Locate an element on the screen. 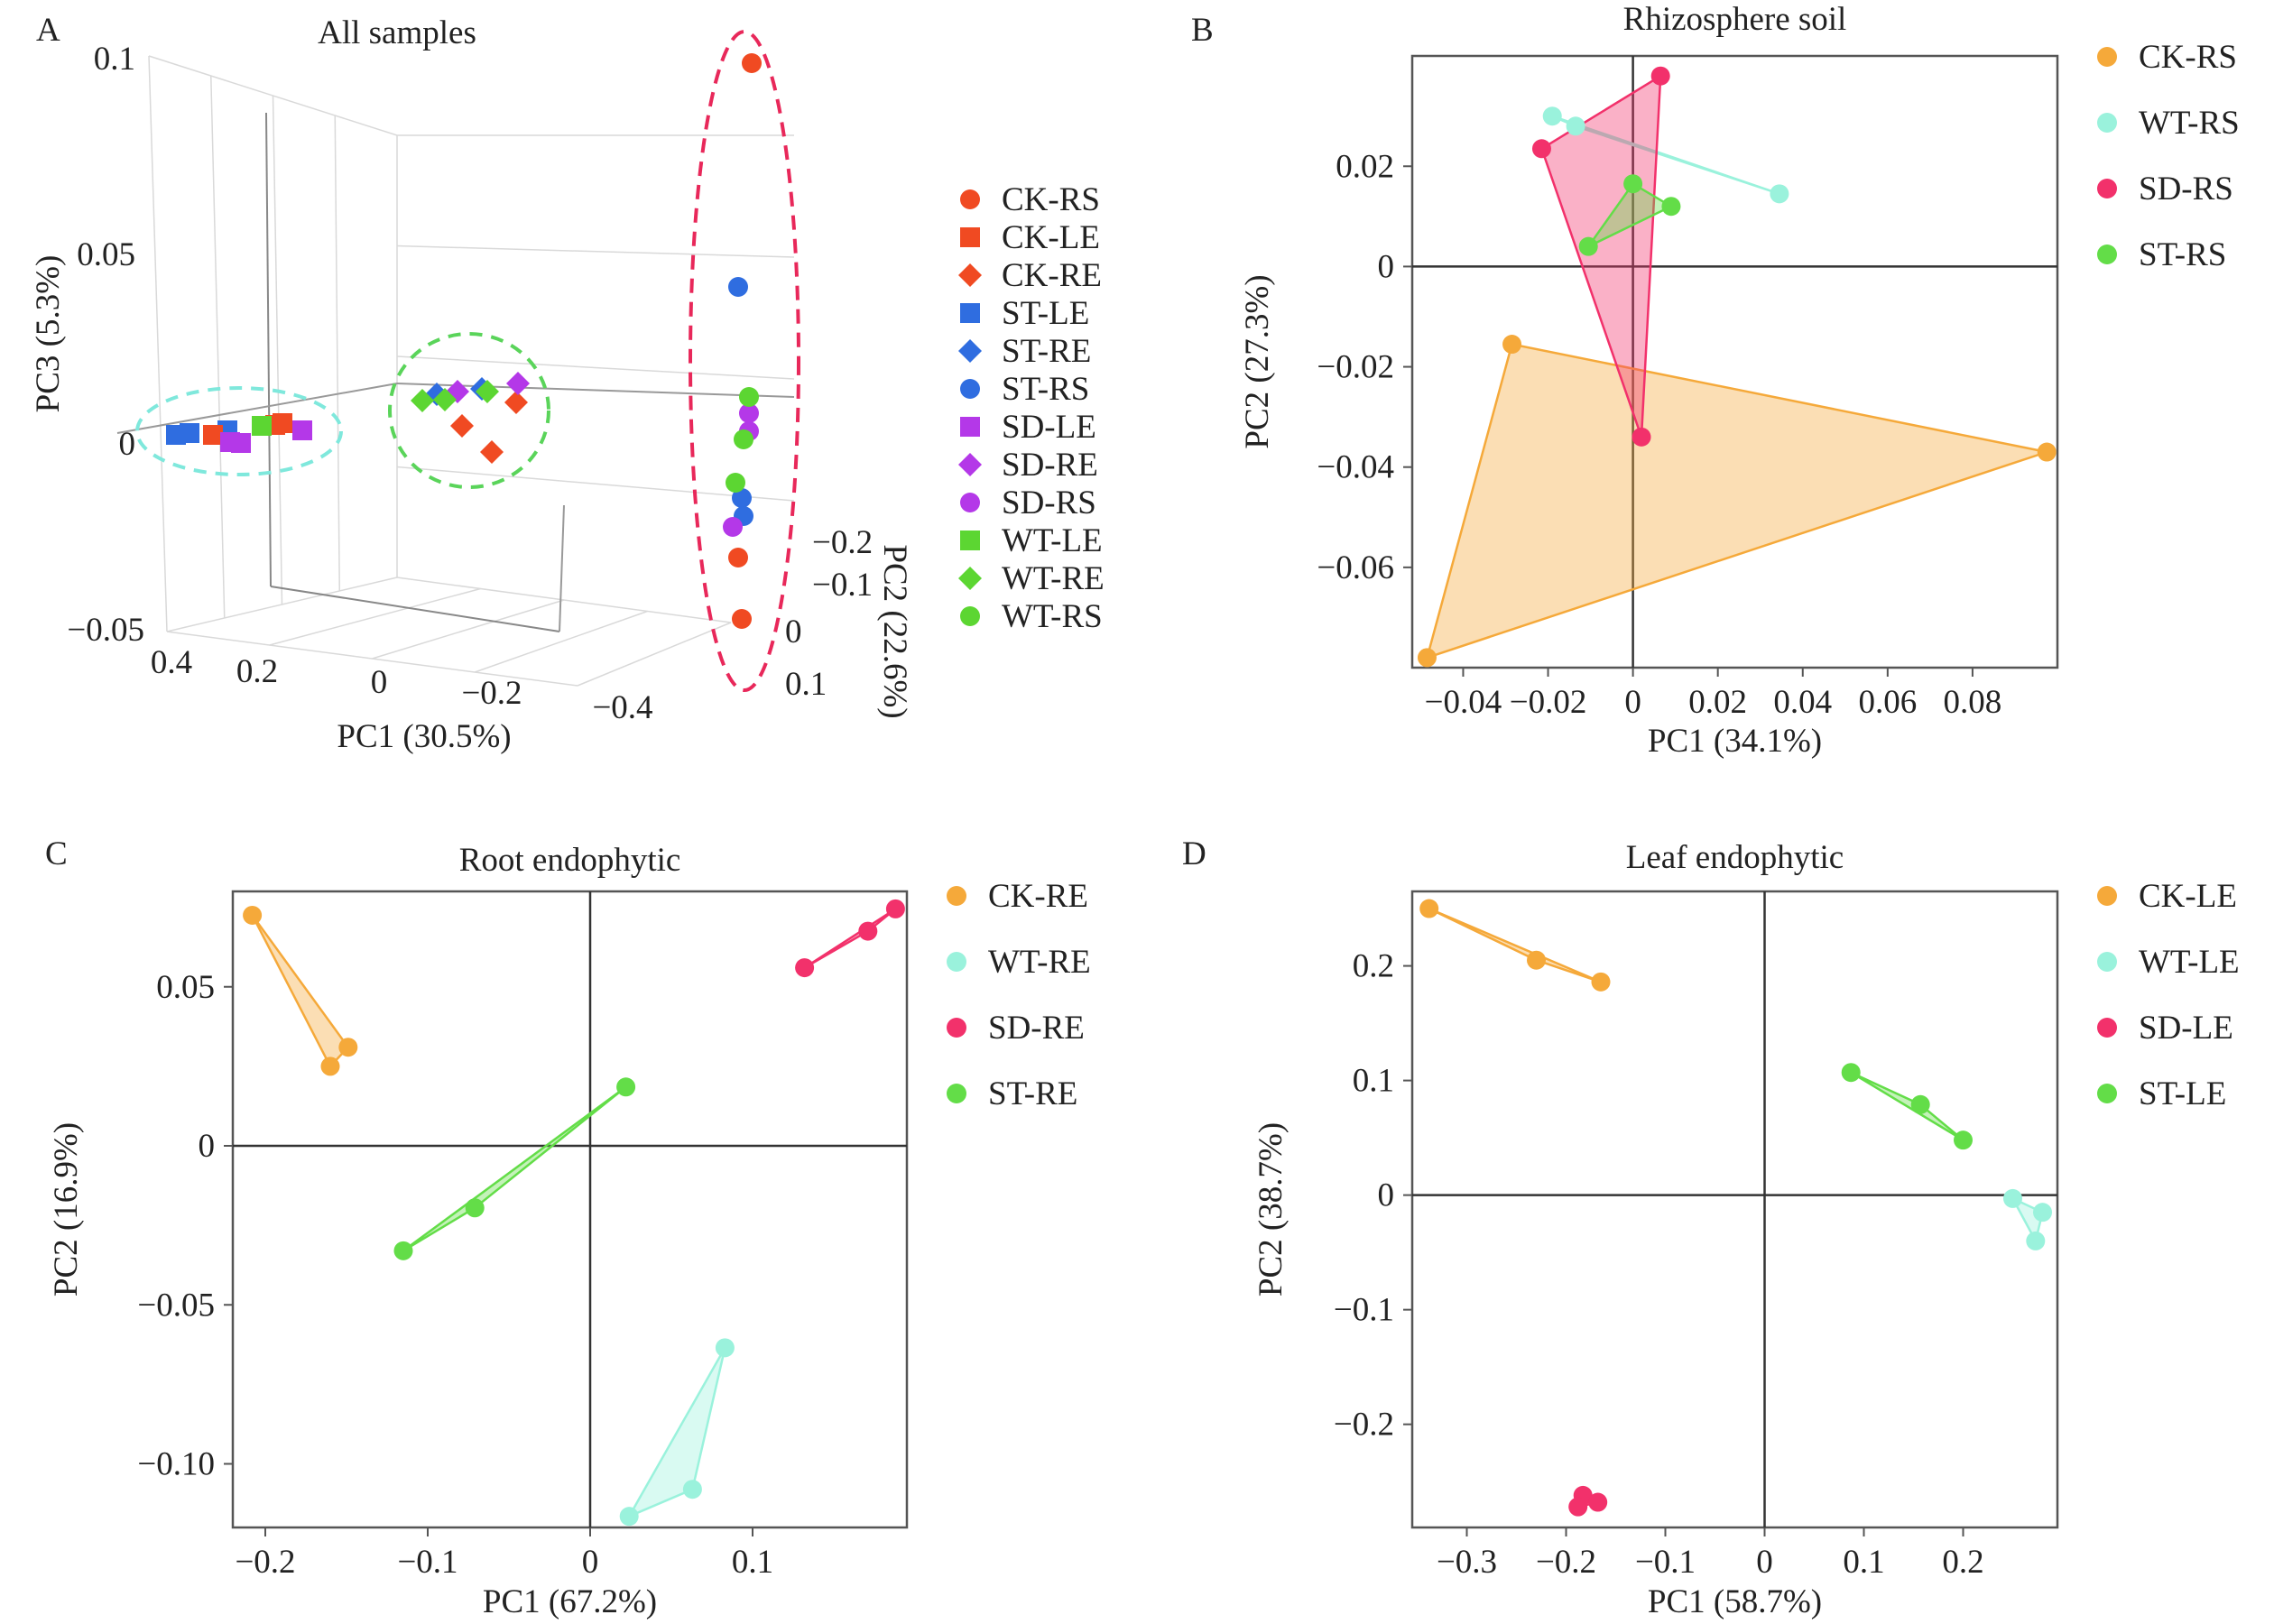  y-tick-label: 0.2 is located at coordinates (1374, 967).